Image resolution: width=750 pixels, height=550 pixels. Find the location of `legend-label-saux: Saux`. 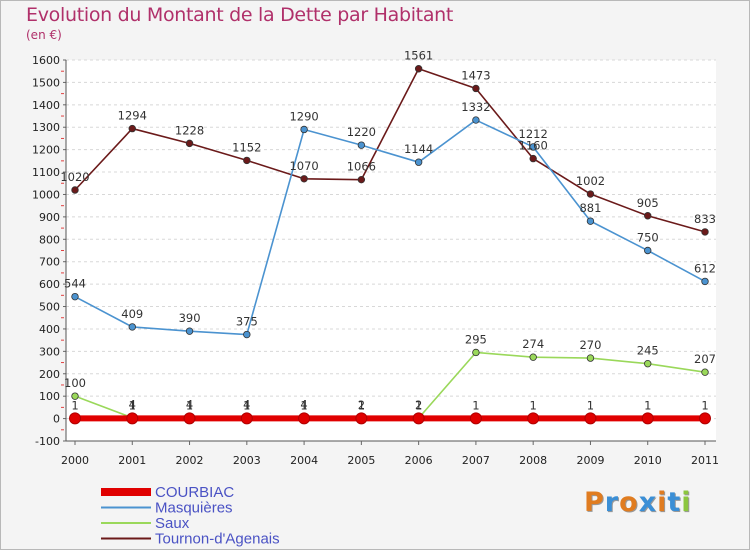

legend-label-saux: Saux is located at coordinates (172, 523).